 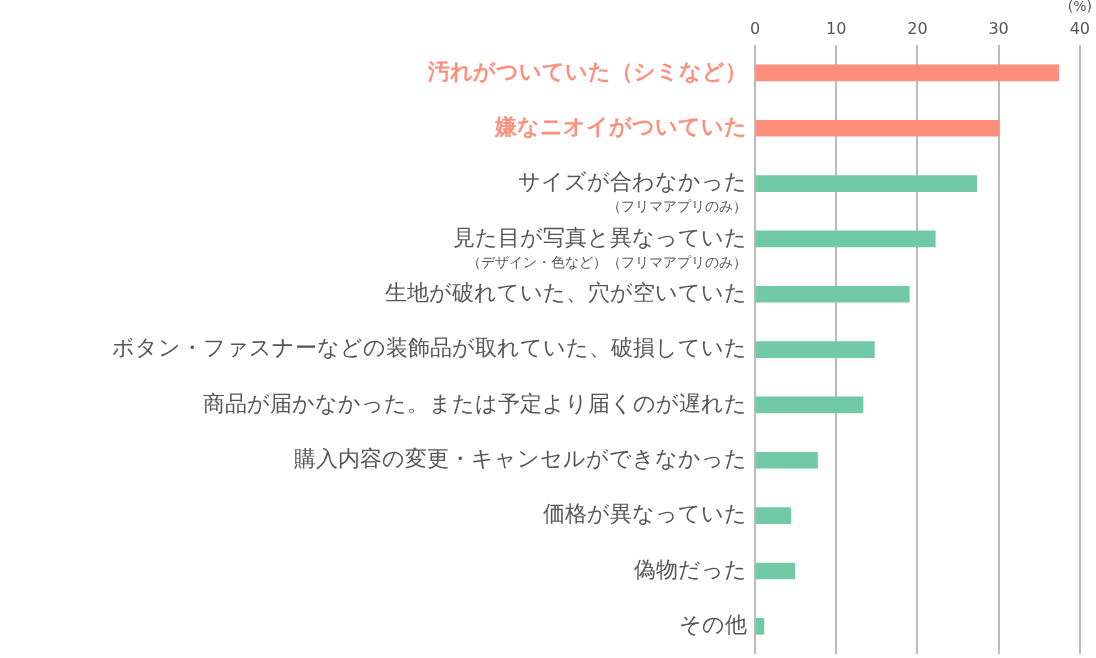 What do you see at coordinates (1079, 7) in the screenshot?
I see `x-axis-title: (%)` at bounding box center [1079, 7].